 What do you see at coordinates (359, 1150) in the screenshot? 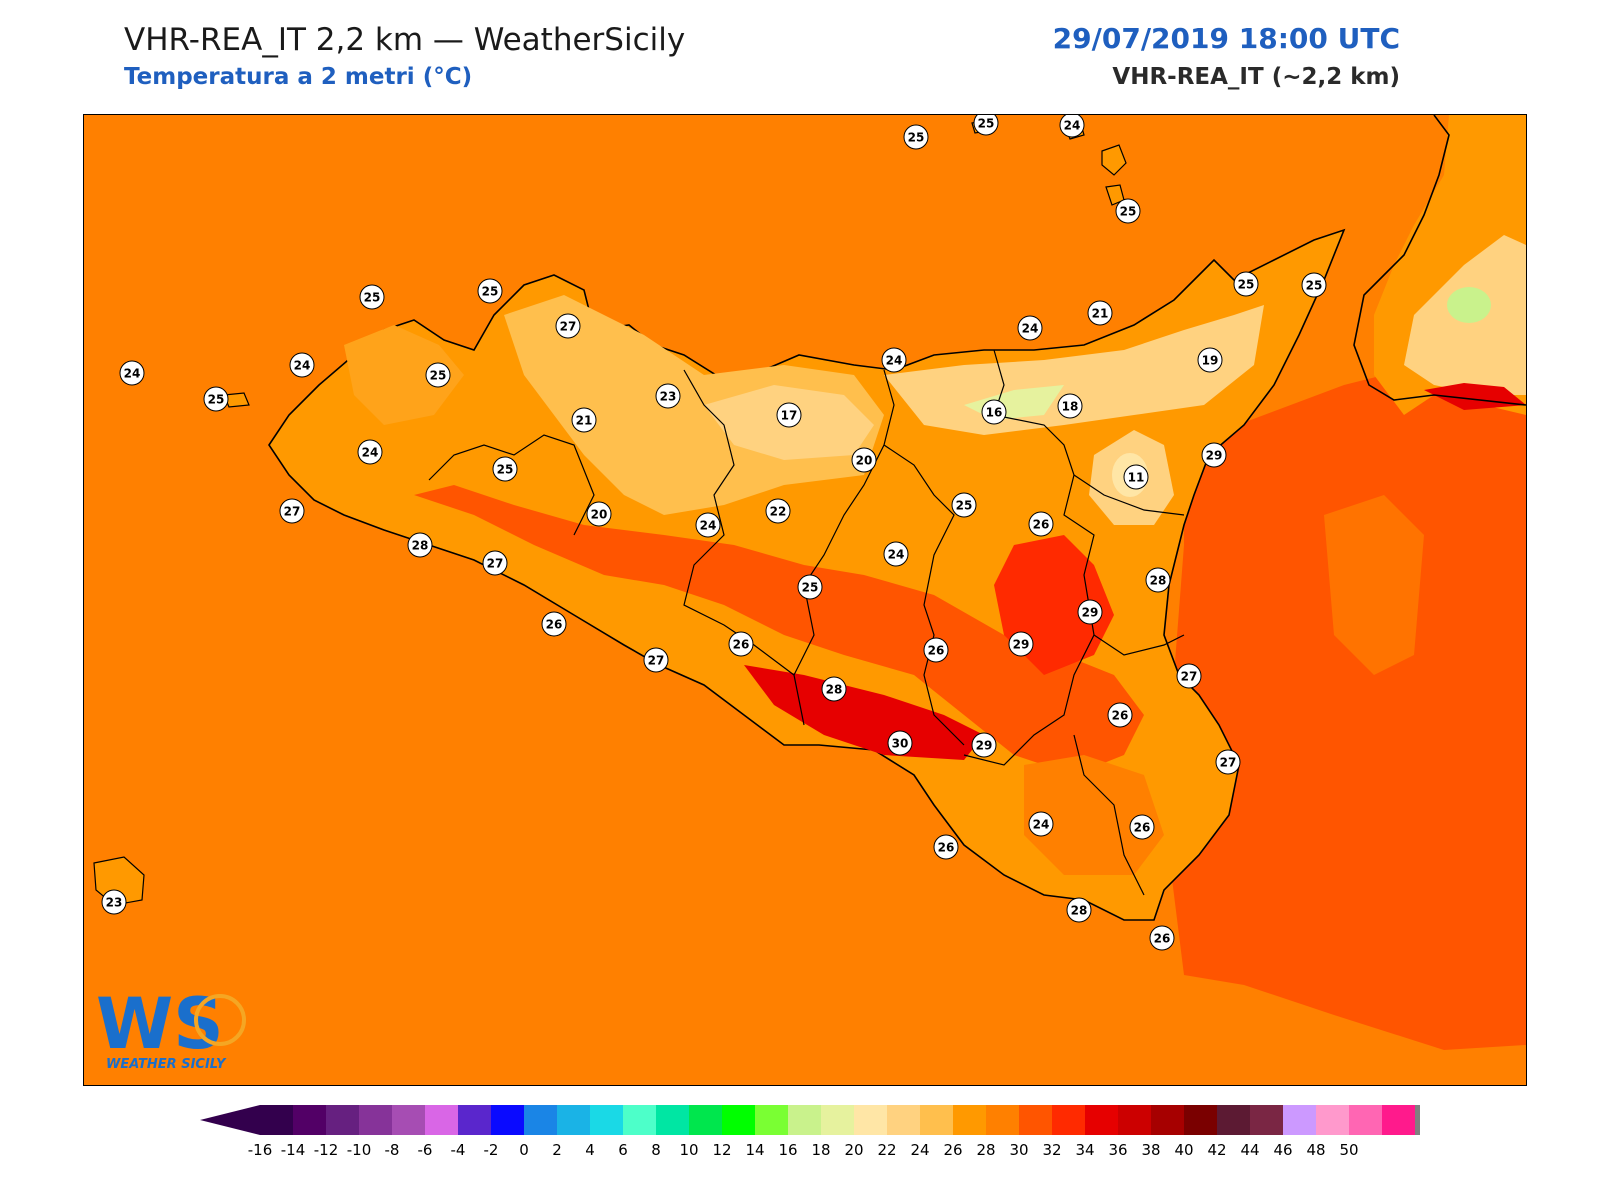
I see `colorbar-tick-label: -10` at bounding box center [359, 1150].